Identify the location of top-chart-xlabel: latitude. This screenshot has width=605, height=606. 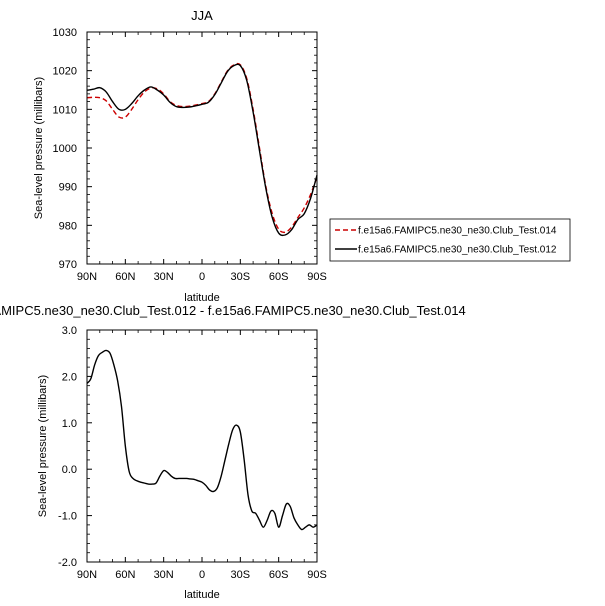
(201, 298).